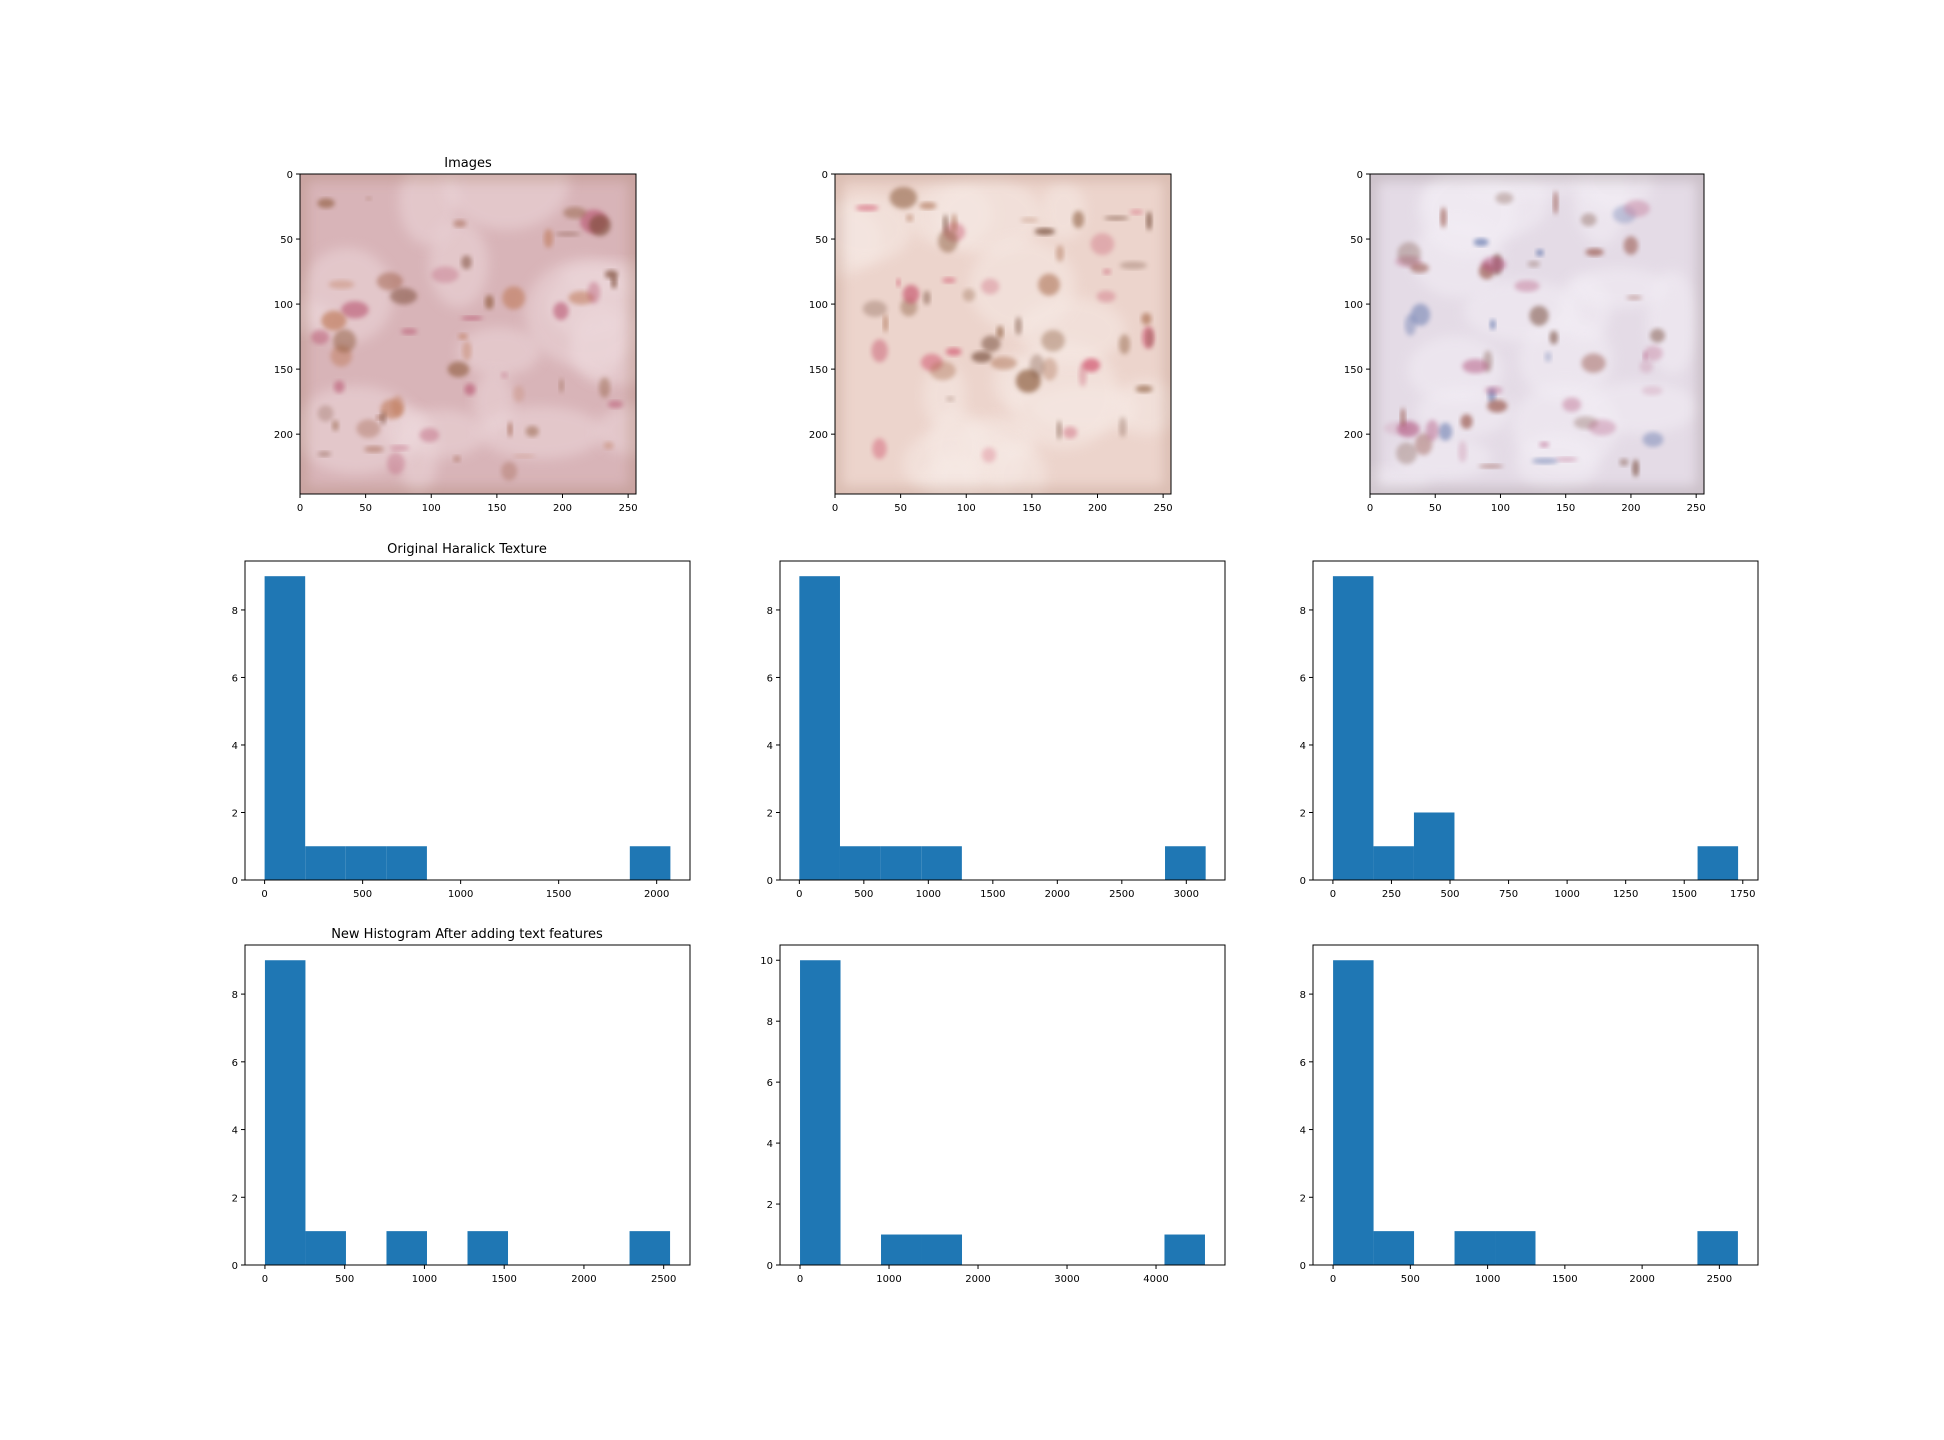 The image size is (1944, 1440). I want to click on x-tick-label: 4000, so click(1155, 1279).